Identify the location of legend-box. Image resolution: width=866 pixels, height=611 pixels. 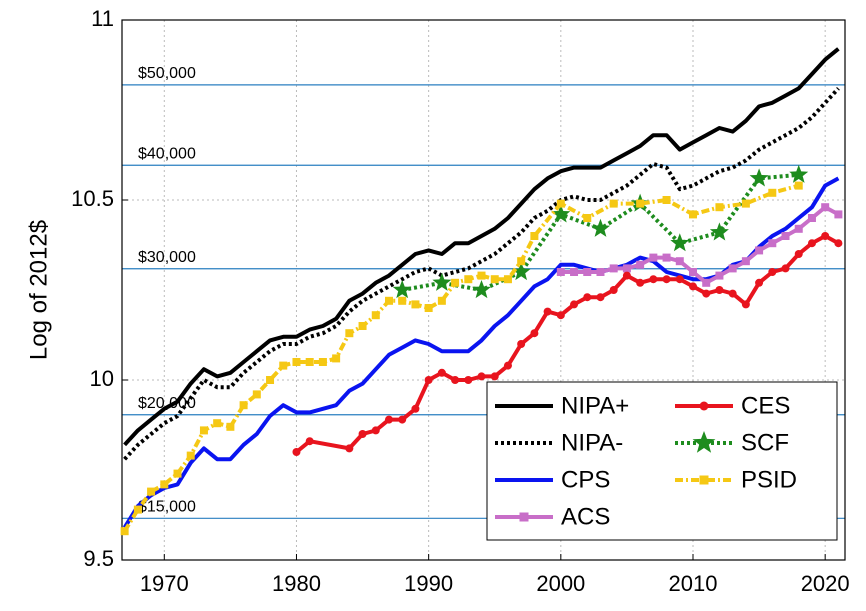
(662, 461).